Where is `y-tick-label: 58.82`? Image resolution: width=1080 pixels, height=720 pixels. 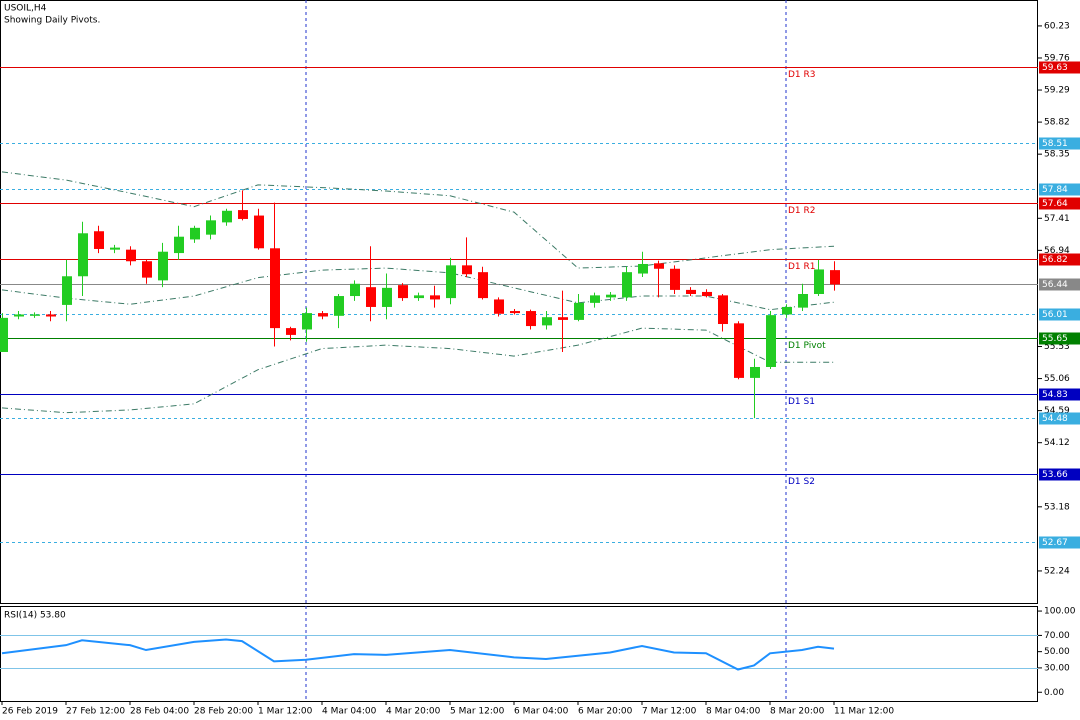 y-tick-label: 58.82 is located at coordinates (1057, 123).